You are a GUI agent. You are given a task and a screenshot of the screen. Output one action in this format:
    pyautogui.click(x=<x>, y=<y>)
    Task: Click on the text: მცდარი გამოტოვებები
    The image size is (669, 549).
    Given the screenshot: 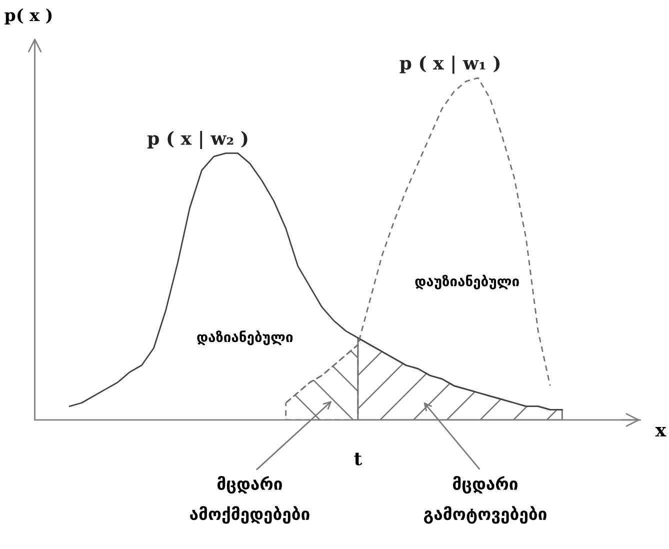 What is the action you would take?
    pyautogui.click(x=485, y=500)
    